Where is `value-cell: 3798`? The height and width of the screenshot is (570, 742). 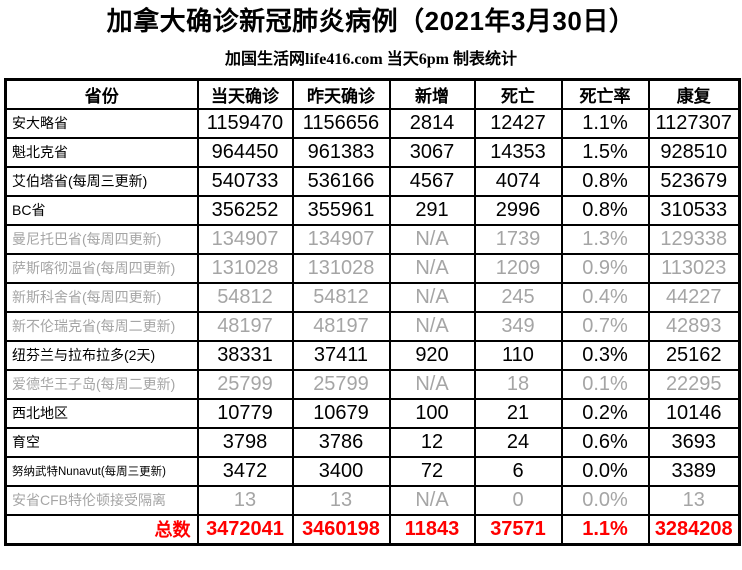
value-cell: 3798 is located at coordinates (245, 442).